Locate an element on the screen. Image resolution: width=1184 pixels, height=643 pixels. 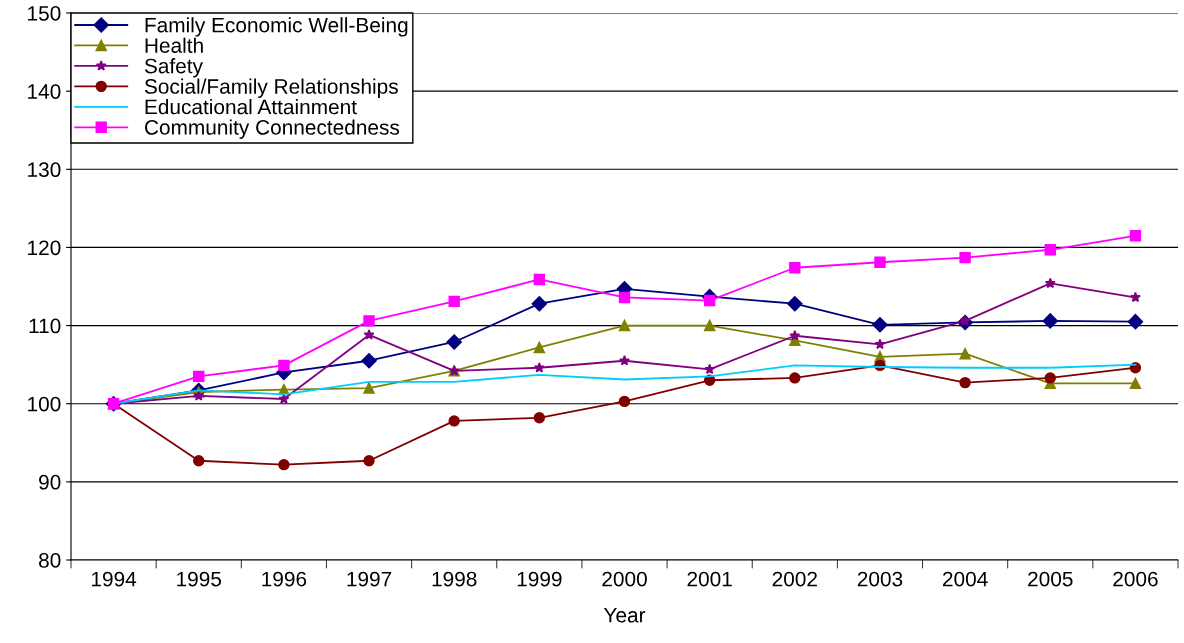
legend-label: Family Economic Well-Being is located at coordinates (276, 27).